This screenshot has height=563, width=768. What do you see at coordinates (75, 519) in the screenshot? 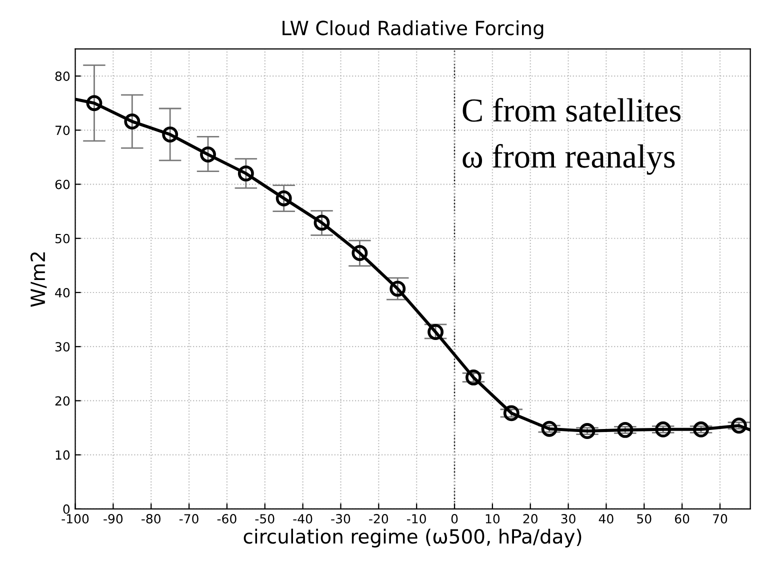
I see `x-tick-label: -100` at bounding box center [75, 519].